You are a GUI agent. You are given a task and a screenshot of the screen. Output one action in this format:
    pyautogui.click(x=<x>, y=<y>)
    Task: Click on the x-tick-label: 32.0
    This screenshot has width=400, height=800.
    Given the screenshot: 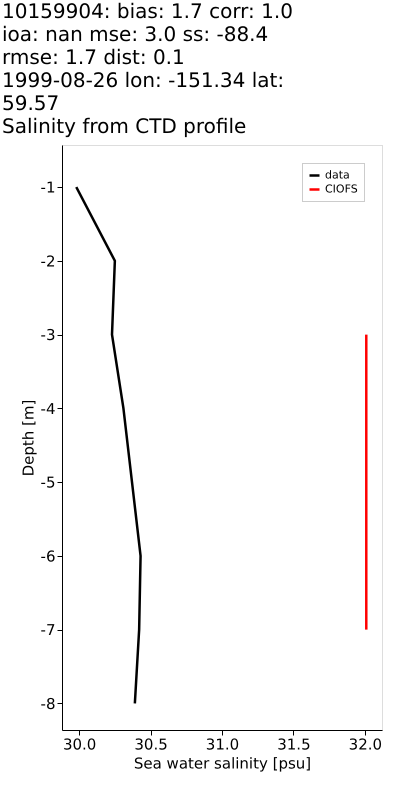 What is the action you would take?
    pyautogui.click(x=365, y=745)
    